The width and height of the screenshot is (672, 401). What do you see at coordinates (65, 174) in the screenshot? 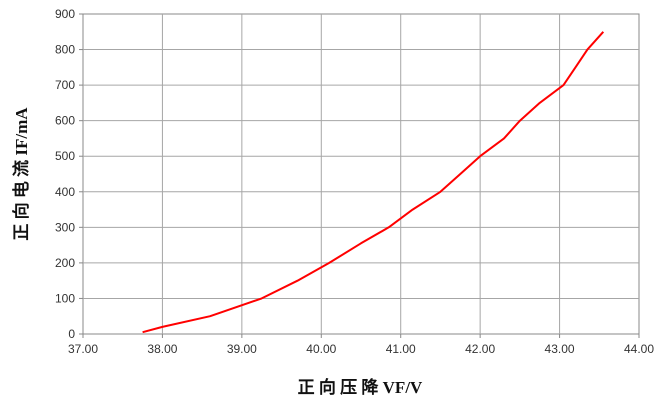
I see `y-tick-labels: 0 100 200 300 400 500 600 700 800 900` at bounding box center [65, 174].